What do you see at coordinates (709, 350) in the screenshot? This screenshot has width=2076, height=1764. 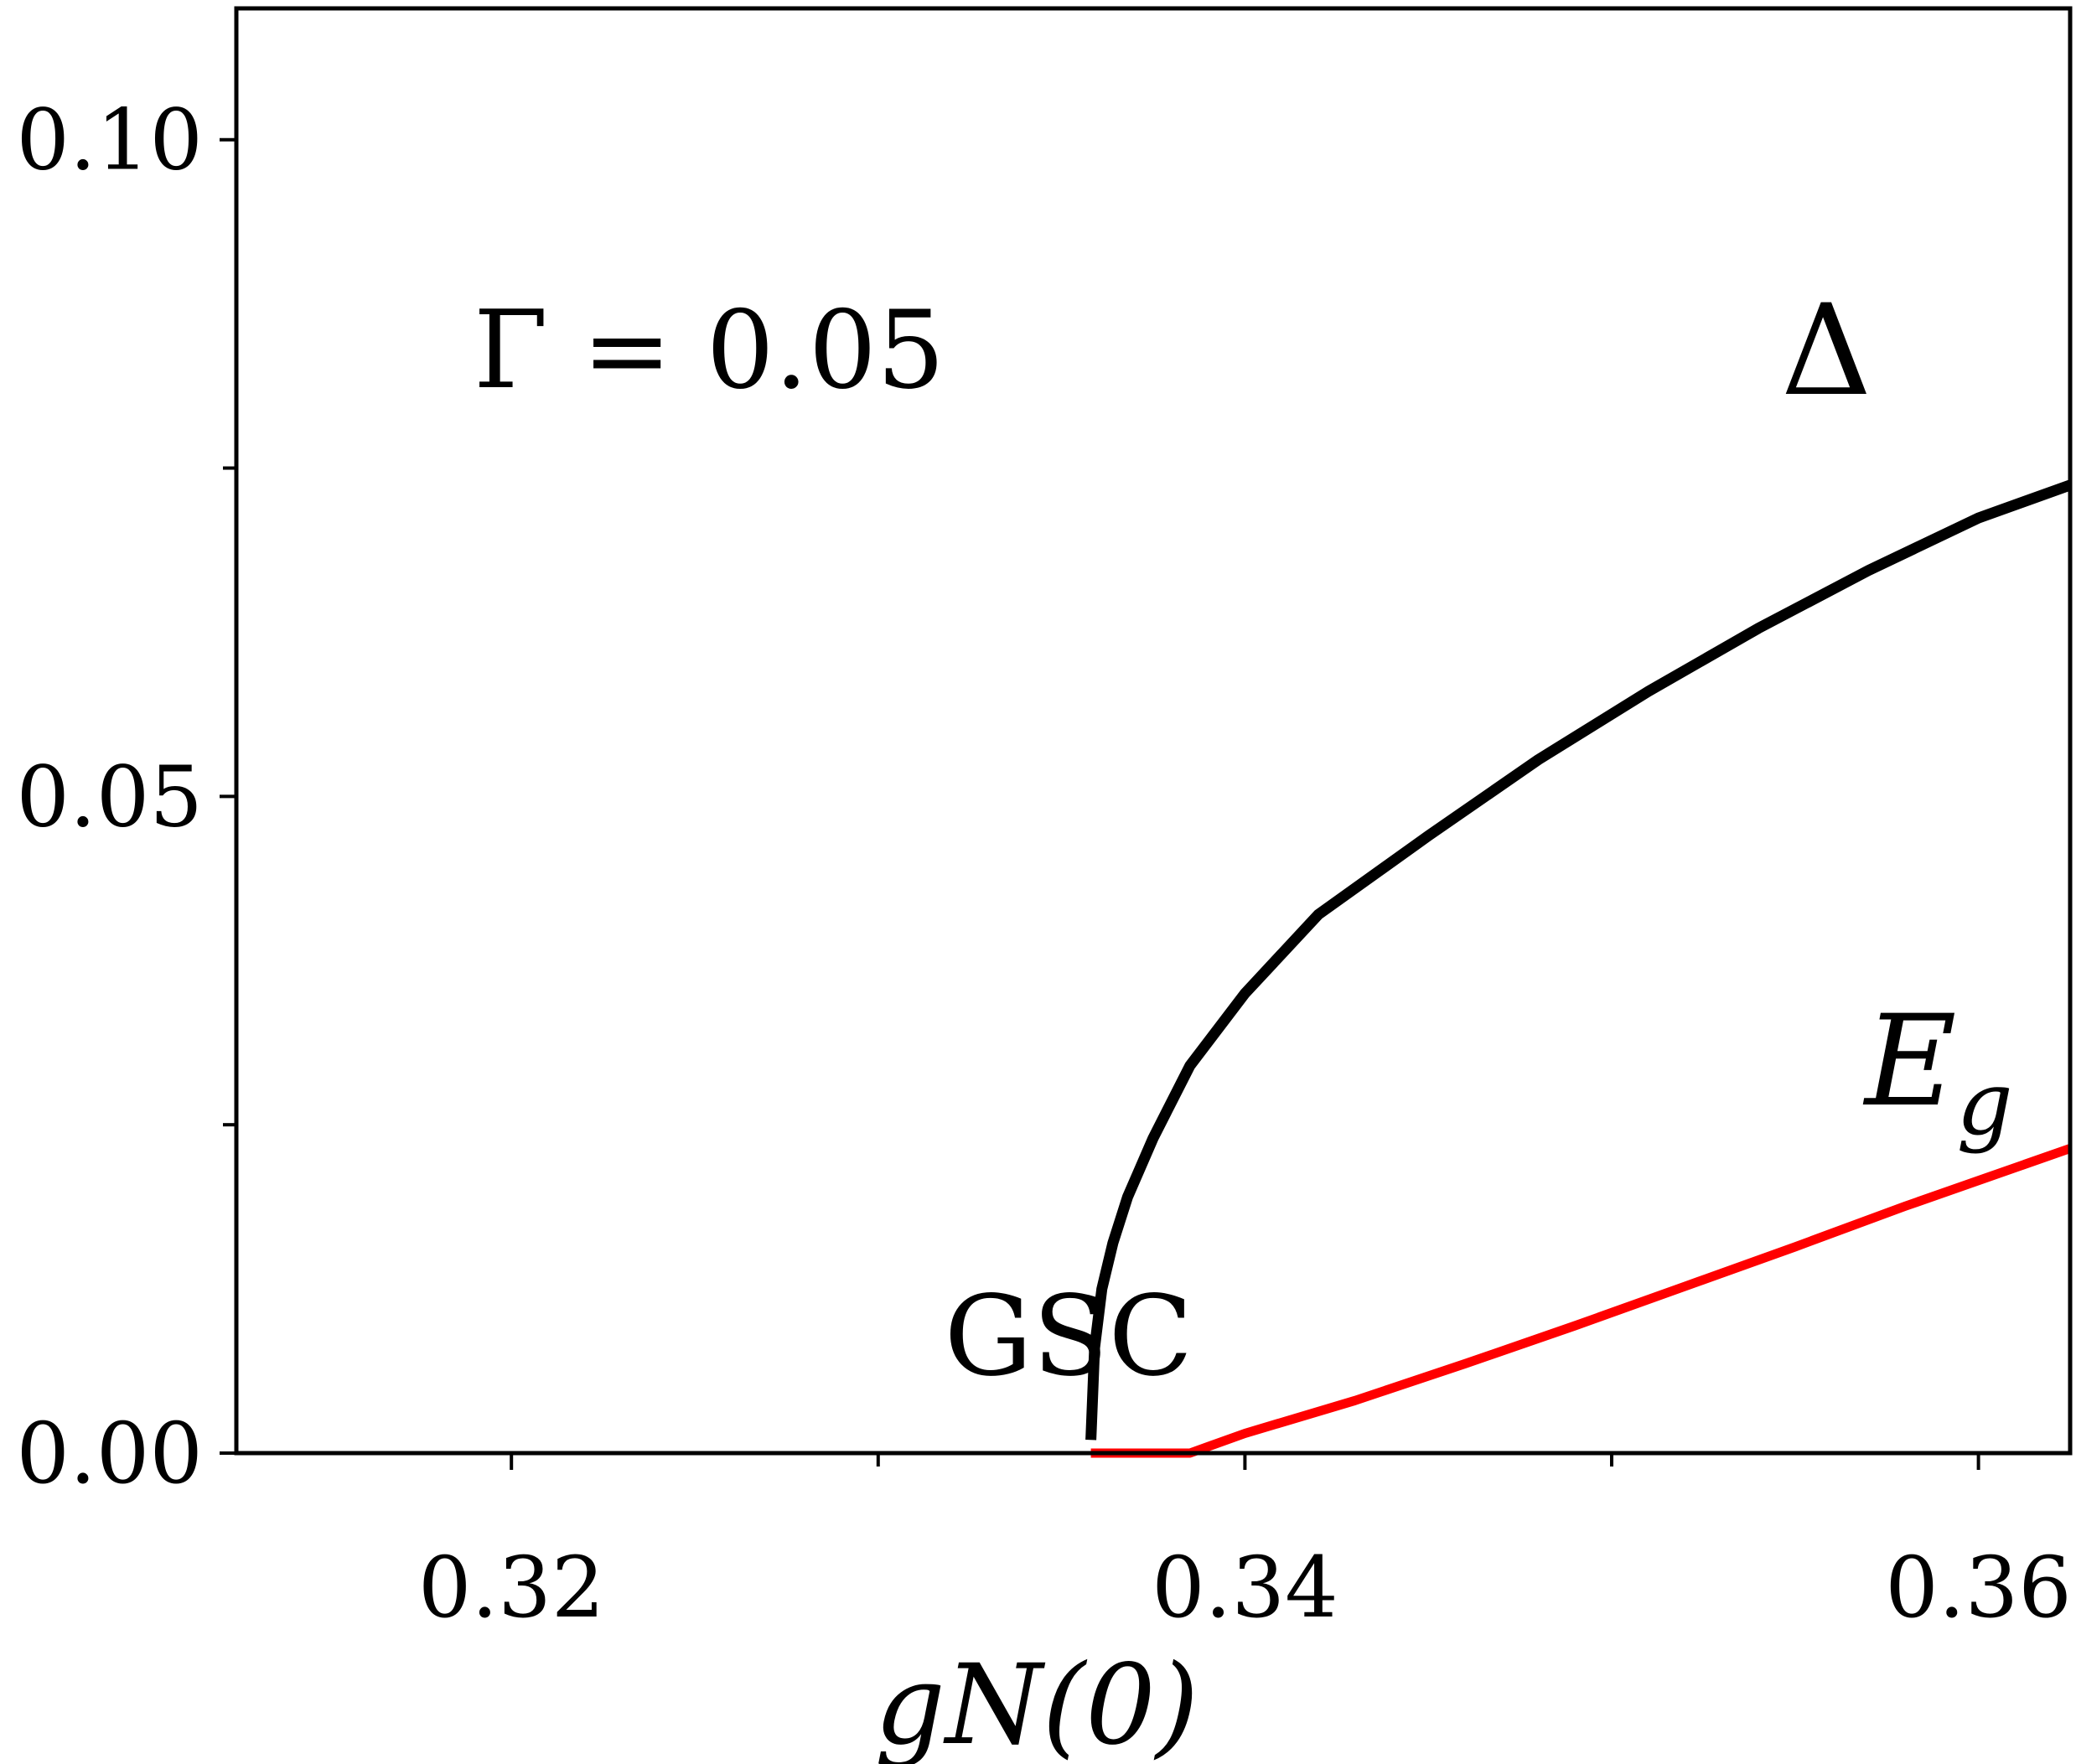 I see `gamma-annotation: Γ = 0.05` at bounding box center [709, 350].